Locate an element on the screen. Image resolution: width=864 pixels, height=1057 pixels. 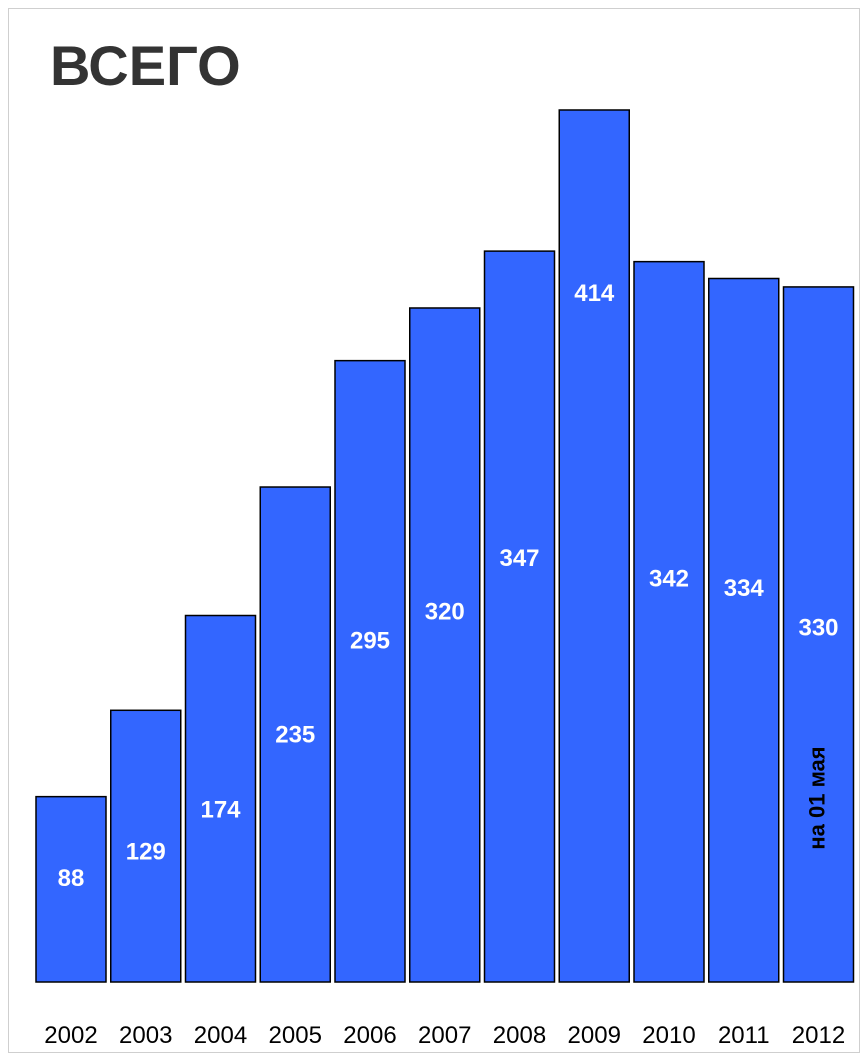
x-tick-label-2009: 2009 is located at coordinates (594, 1035).